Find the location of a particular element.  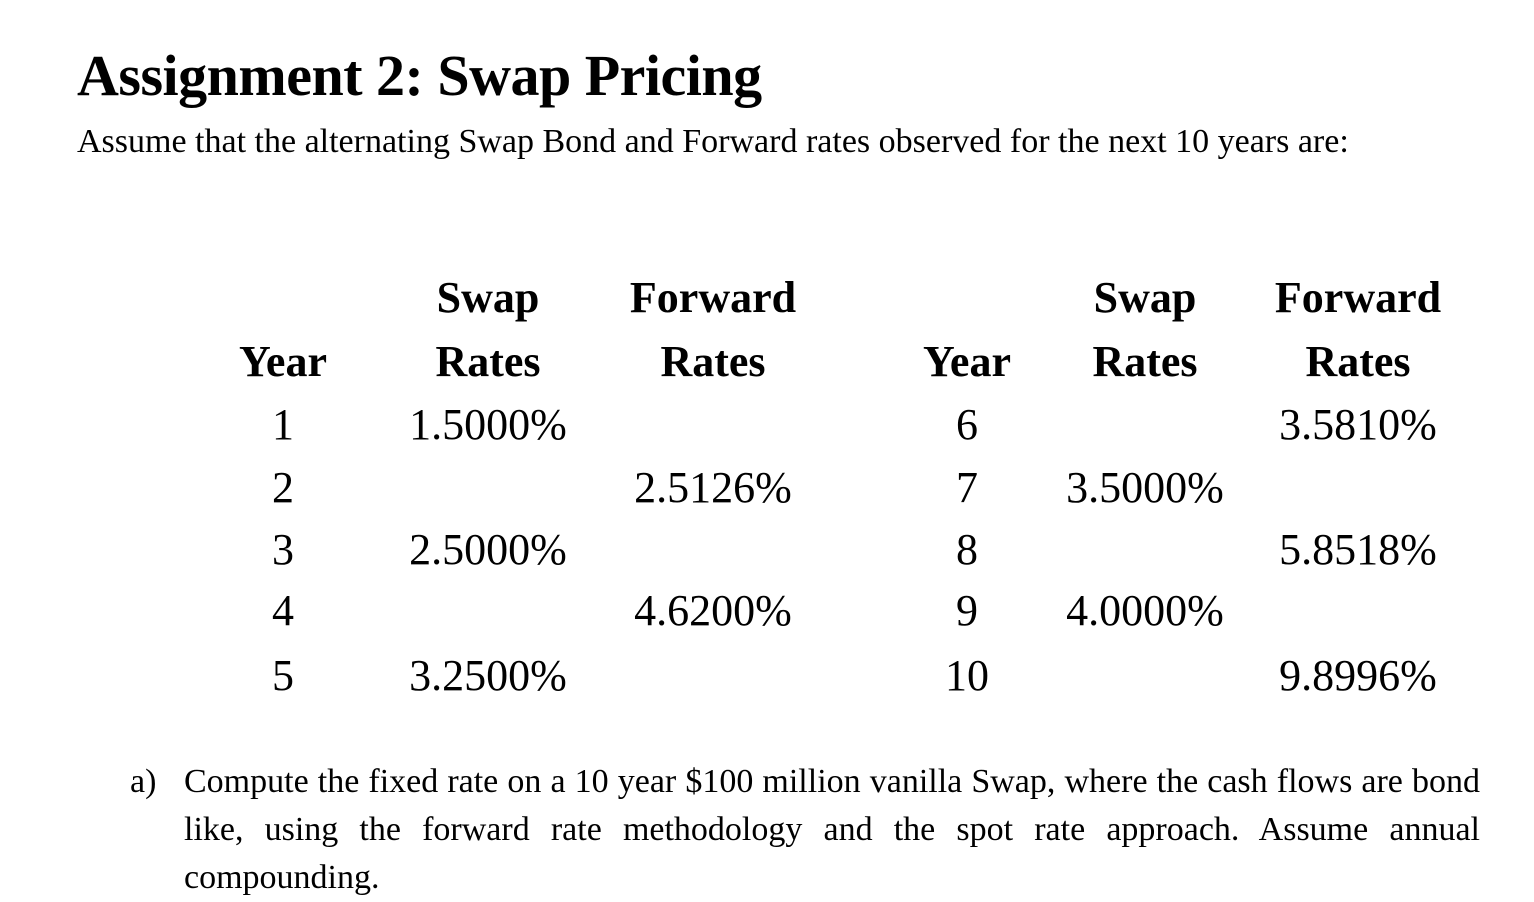

right-row-6-forward: 3.5810% is located at coordinates (1358, 424).